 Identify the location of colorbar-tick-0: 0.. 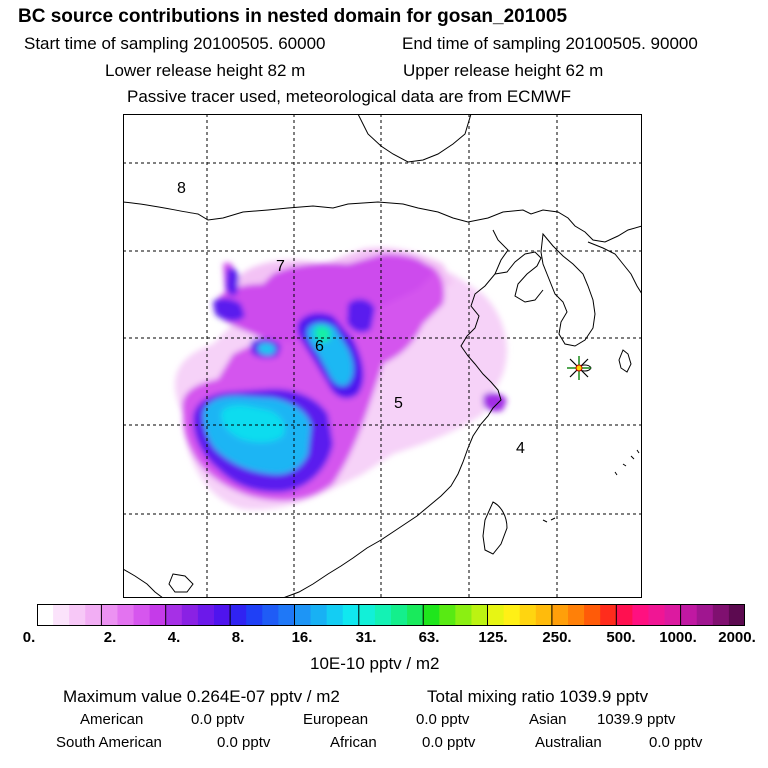
(29, 637).